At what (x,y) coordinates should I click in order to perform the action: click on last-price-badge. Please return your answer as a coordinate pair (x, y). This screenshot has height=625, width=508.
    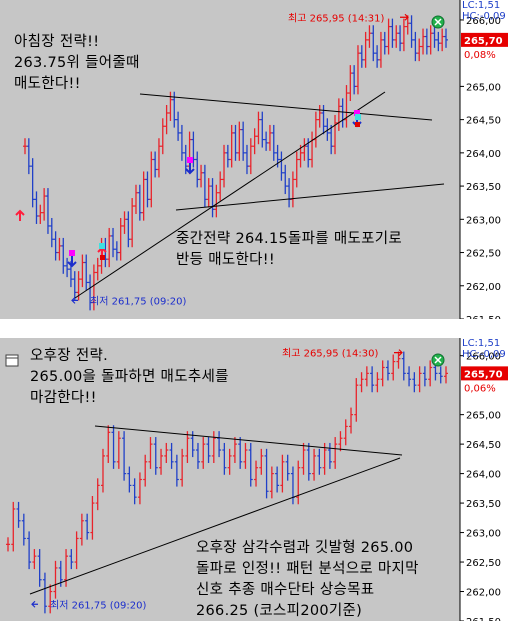
    Looking at the image, I should click on (484, 39).